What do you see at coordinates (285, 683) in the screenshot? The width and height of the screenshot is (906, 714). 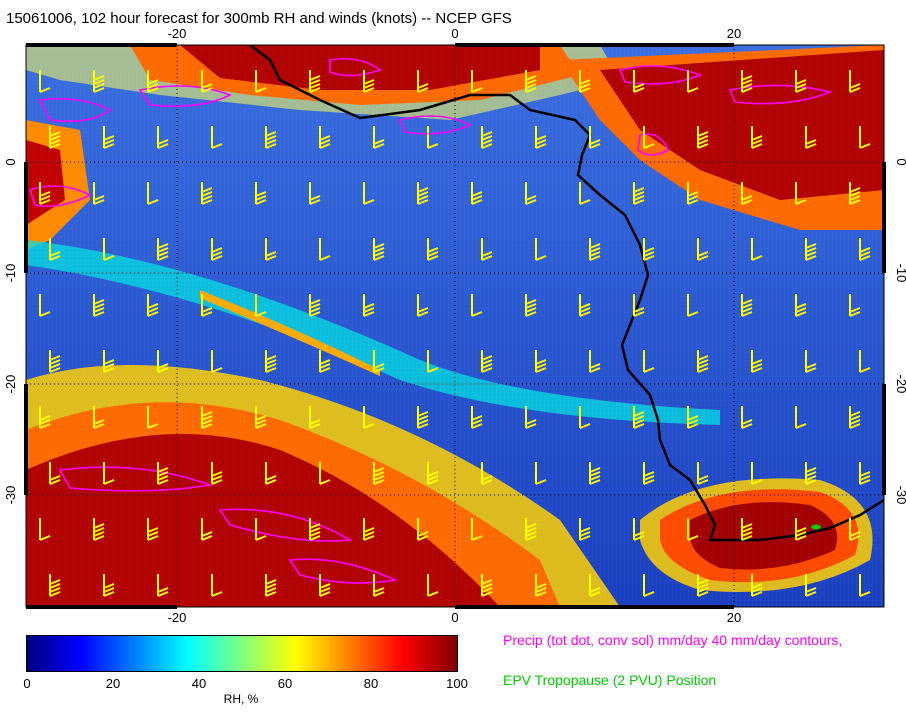 I see `colorbar-tick-label: 60` at bounding box center [285, 683].